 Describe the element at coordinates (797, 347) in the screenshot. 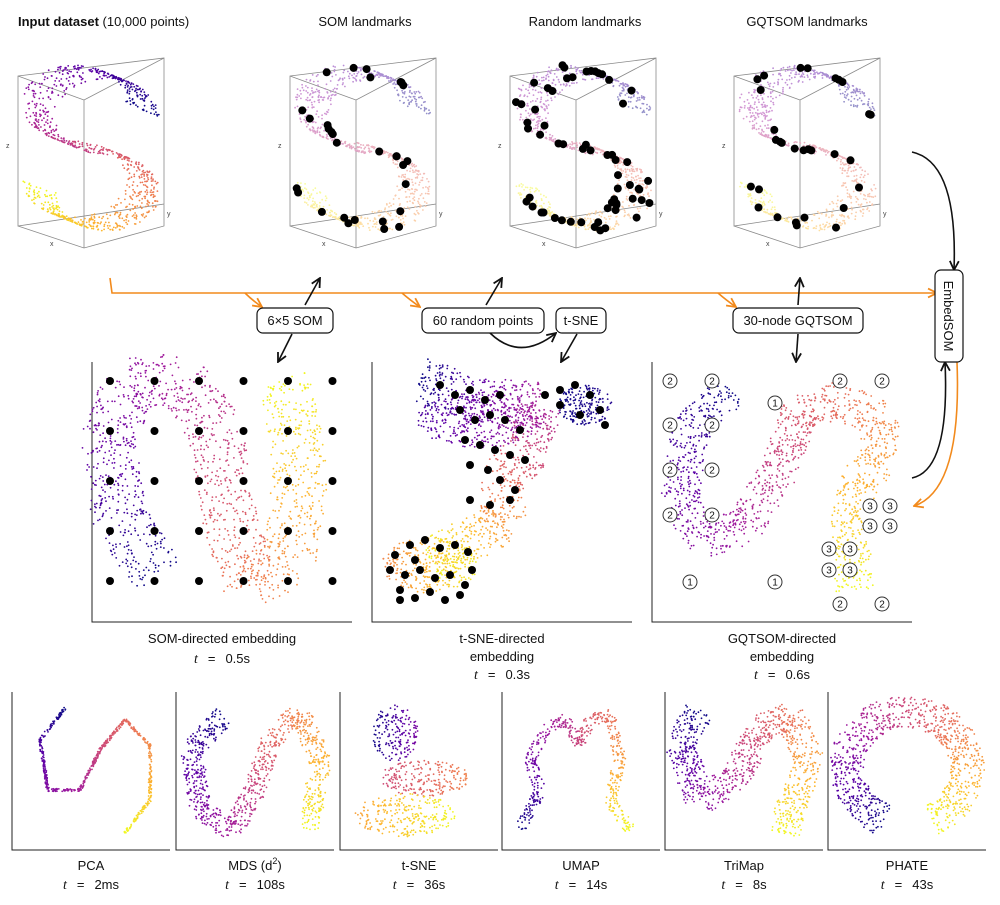

I see `arrow-gqtsom-down` at that location.